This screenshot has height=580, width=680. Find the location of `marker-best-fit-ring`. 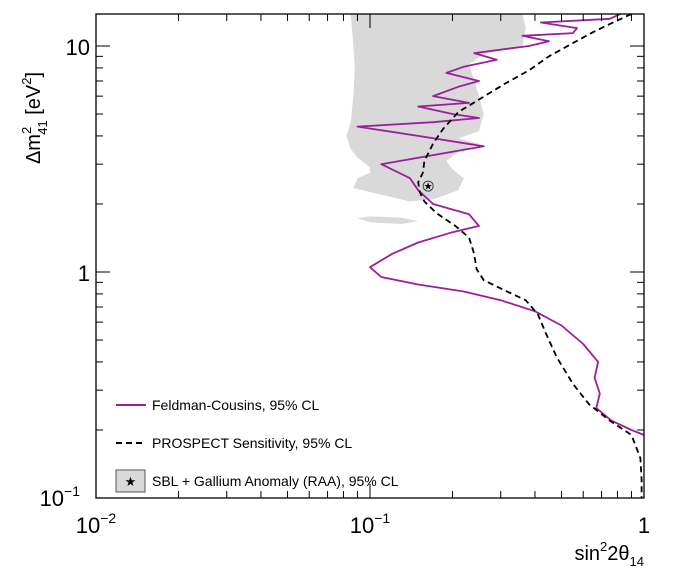

marker-best-fit-ring is located at coordinates (428, 186).